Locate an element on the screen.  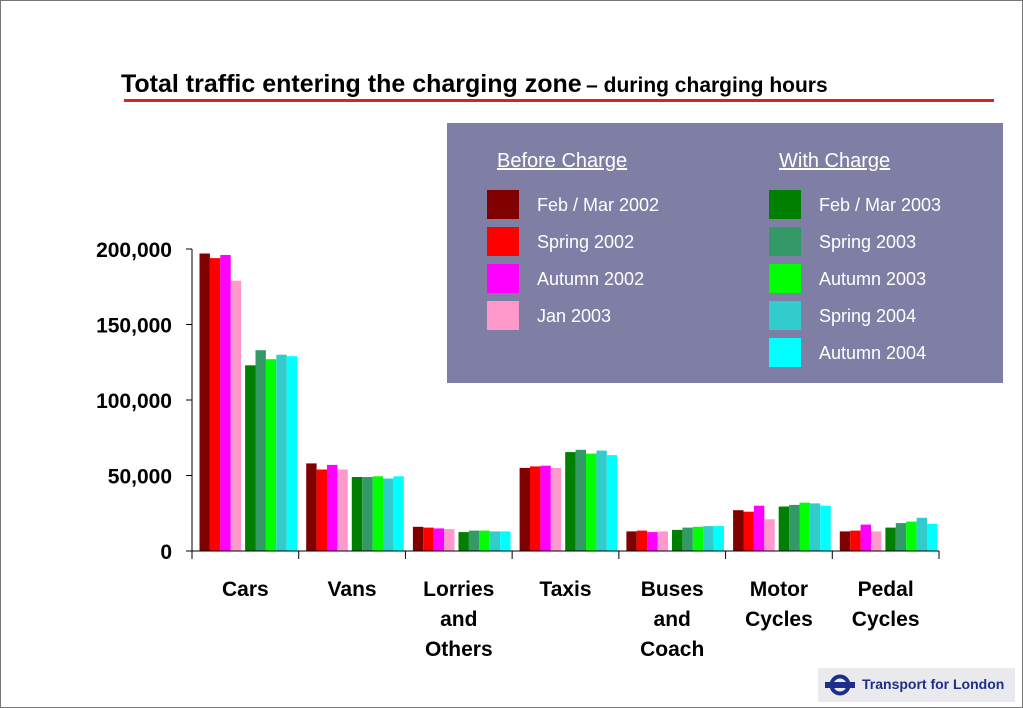
logo-text: Transport for London is located at coordinates (933, 684).